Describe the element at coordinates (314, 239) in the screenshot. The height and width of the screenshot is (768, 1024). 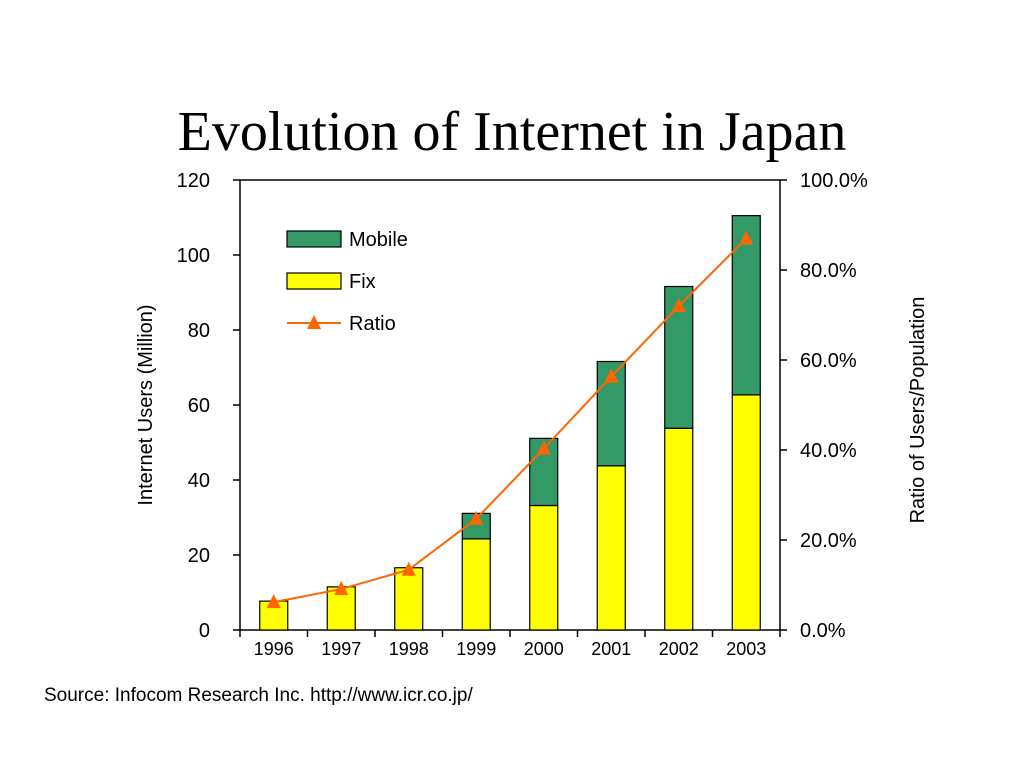
I see `legend-swatch-mobile` at that location.